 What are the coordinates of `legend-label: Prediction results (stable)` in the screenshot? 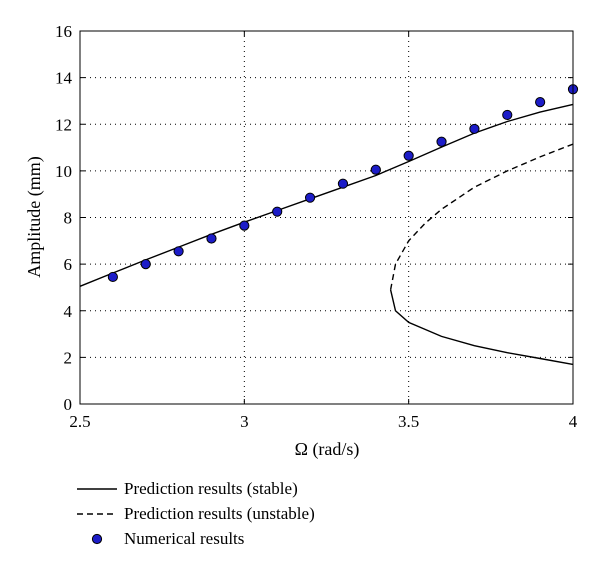 It's located at (211, 488).